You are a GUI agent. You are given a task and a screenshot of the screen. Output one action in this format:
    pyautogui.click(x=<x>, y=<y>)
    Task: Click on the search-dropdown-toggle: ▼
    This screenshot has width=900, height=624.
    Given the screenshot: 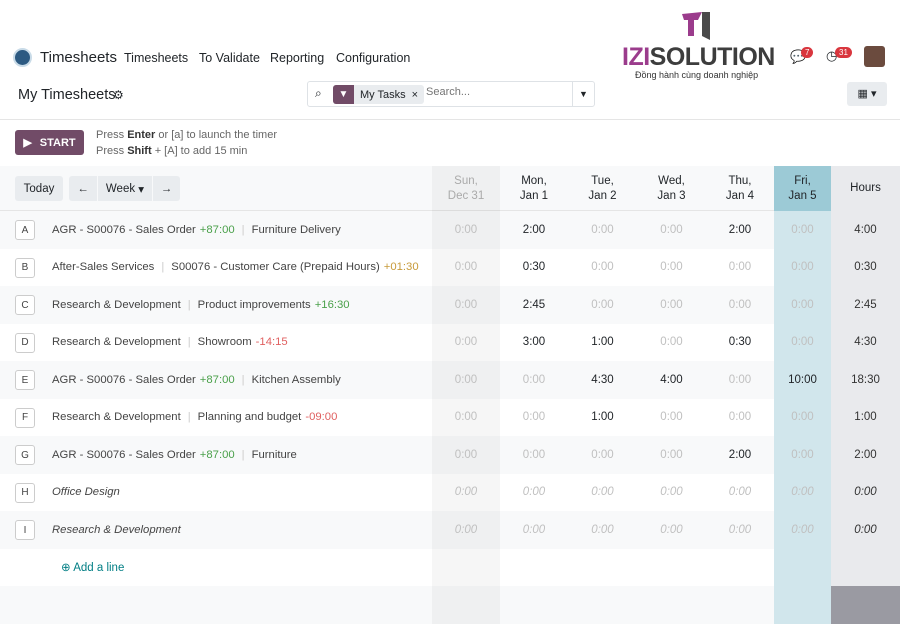 What is the action you would take?
    pyautogui.click(x=583, y=94)
    